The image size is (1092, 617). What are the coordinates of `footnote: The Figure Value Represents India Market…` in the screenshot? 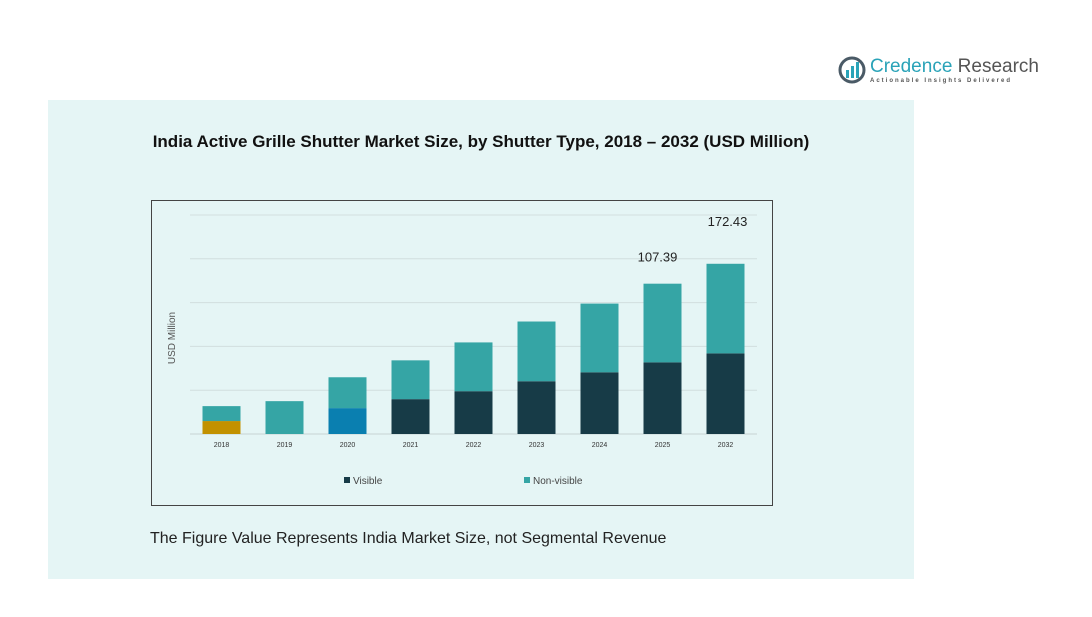 It's located at (408, 538).